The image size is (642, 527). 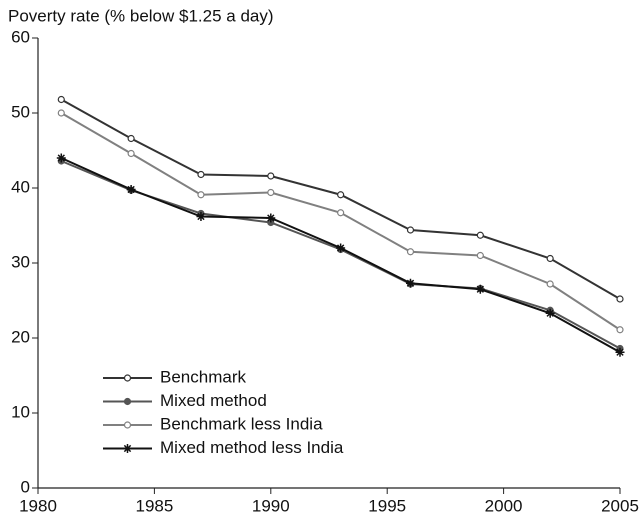 What do you see at coordinates (20, 336) in the screenshot?
I see `y-tick-label: 20` at bounding box center [20, 336].